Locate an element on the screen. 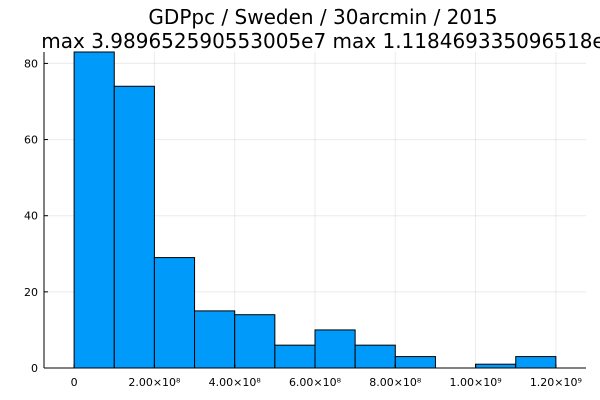 This screenshot has width=600, height=400. y-tick-label: 20 is located at coordinates (31, 292).